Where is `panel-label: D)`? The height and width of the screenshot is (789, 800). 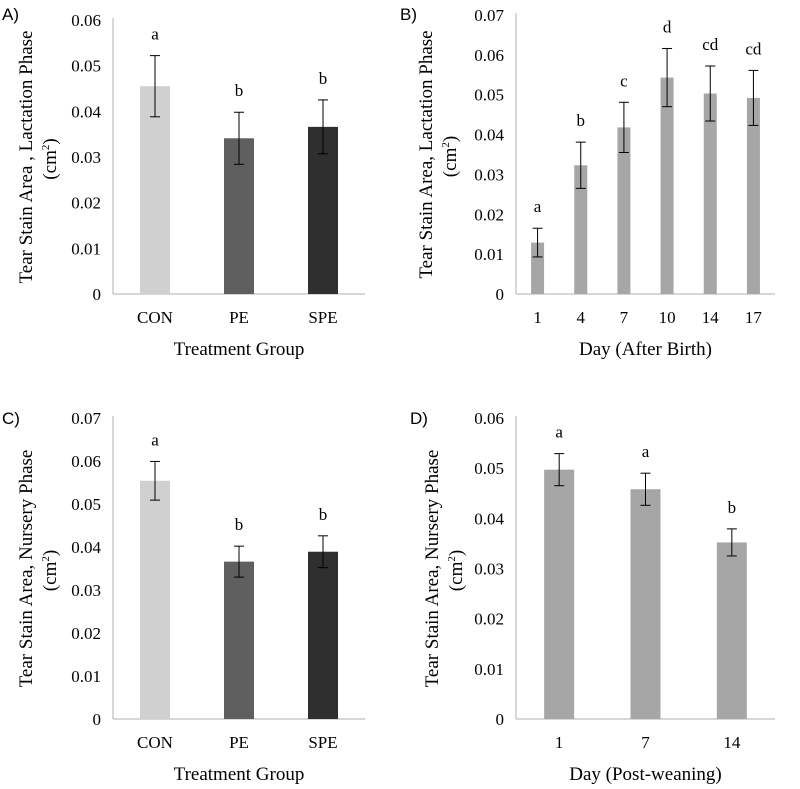
panel-label: D) is located at coordinates (419, 418).